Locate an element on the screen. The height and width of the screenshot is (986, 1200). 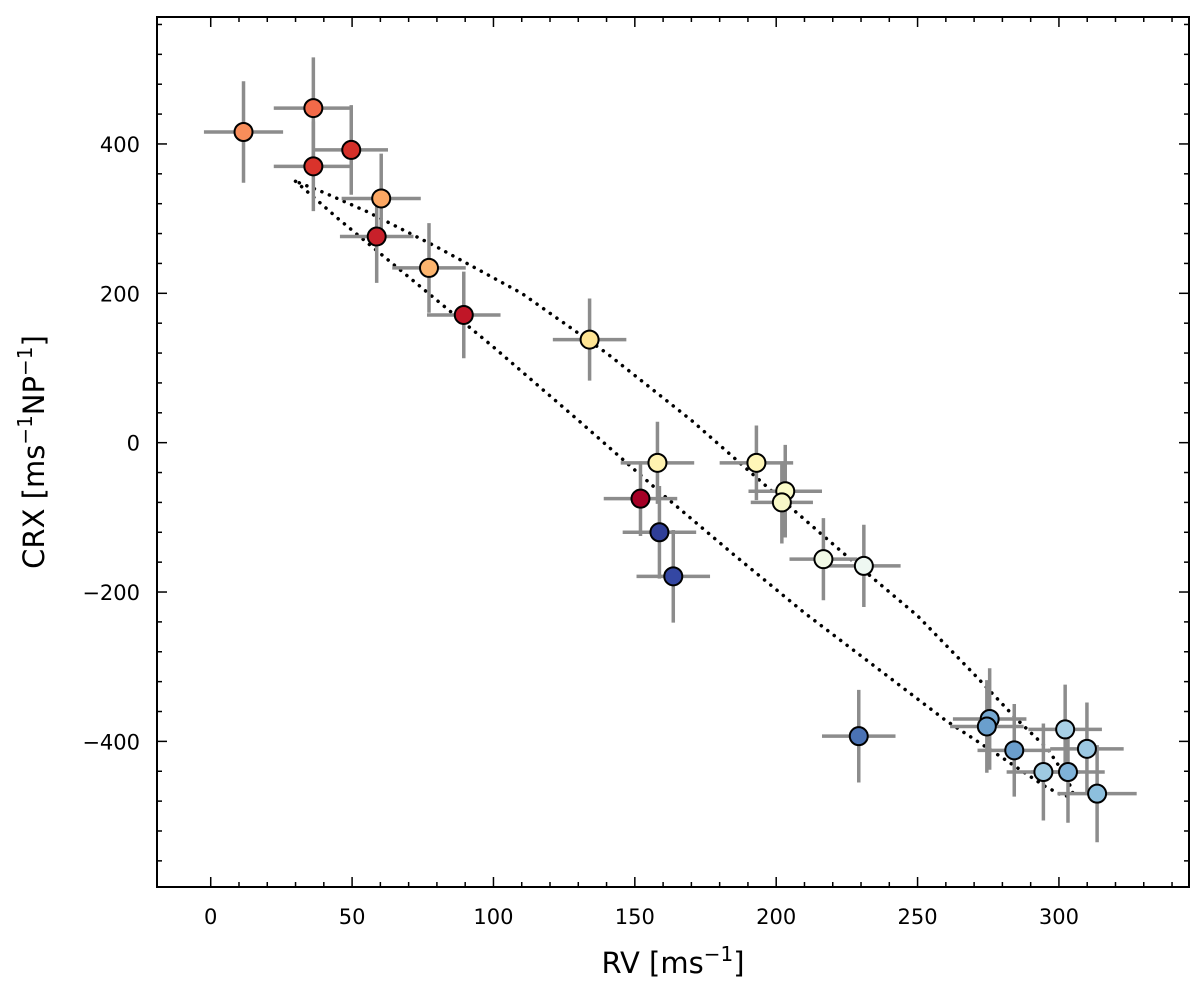
y-axis-label-main: CRX [ms is located at coordinates (34, 507).